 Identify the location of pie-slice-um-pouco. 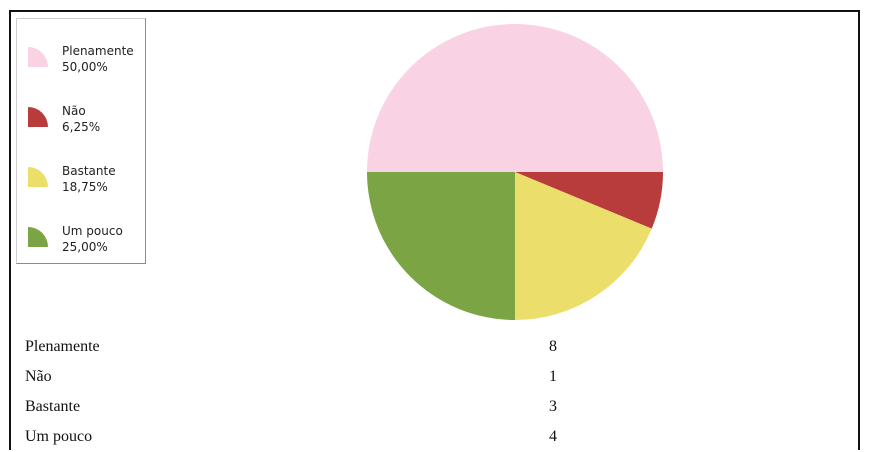
(441, 246).